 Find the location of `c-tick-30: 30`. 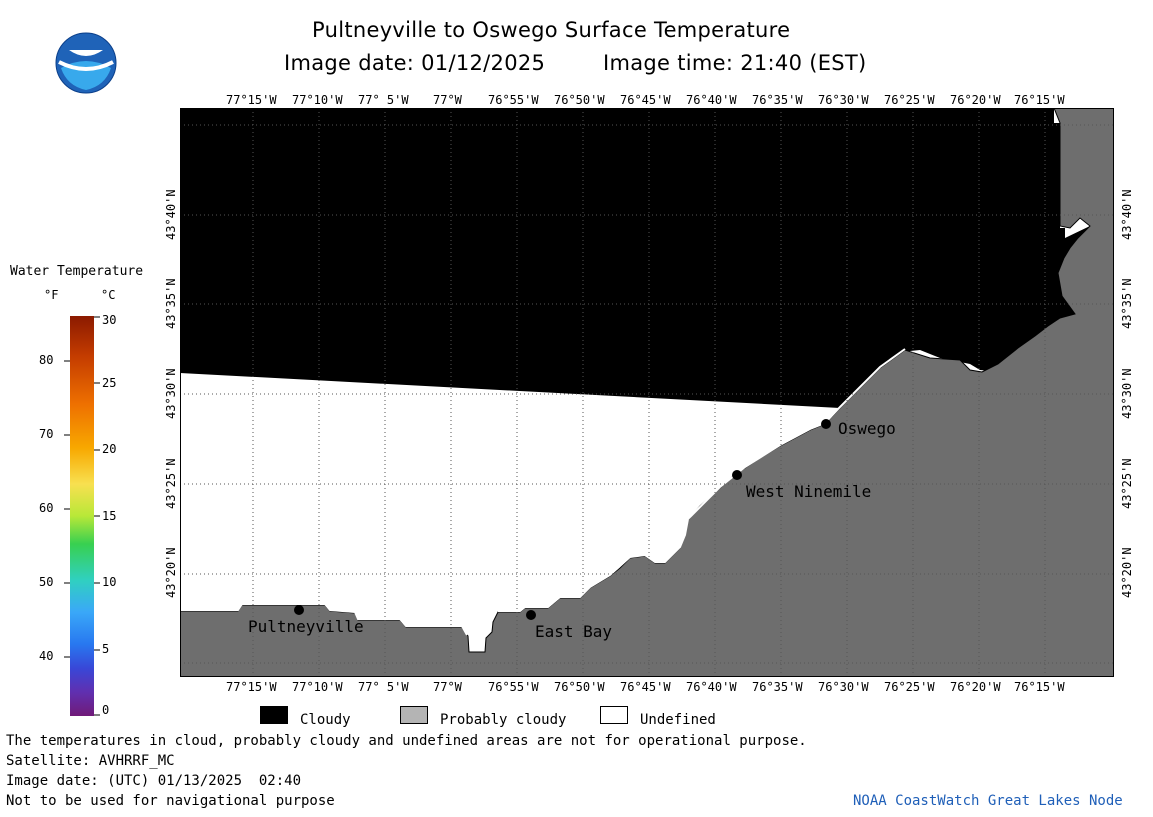

c-tick-30: 30 is located at coordinates (109, 320).